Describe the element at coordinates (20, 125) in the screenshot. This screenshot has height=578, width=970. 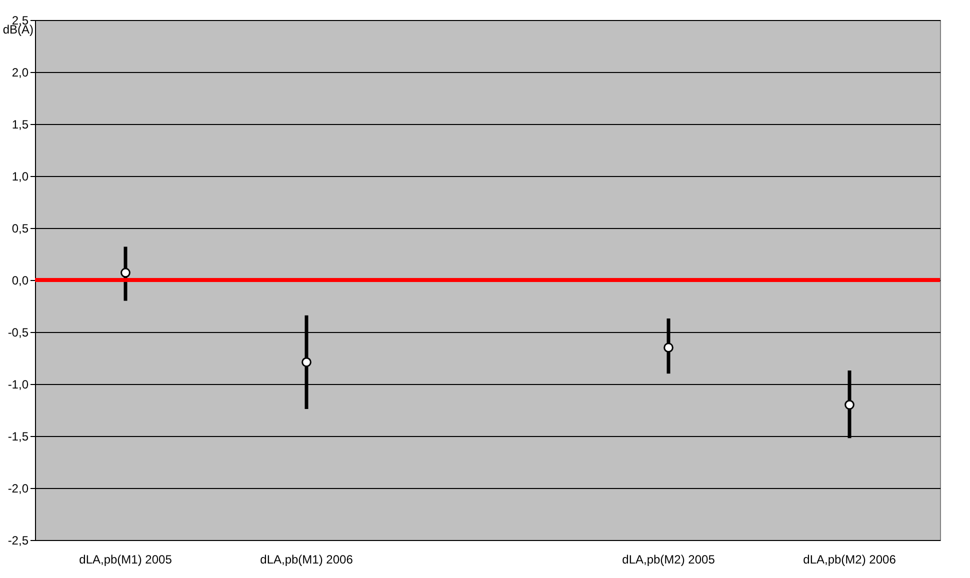
I see `y-tick-label: 1,5` at that location.